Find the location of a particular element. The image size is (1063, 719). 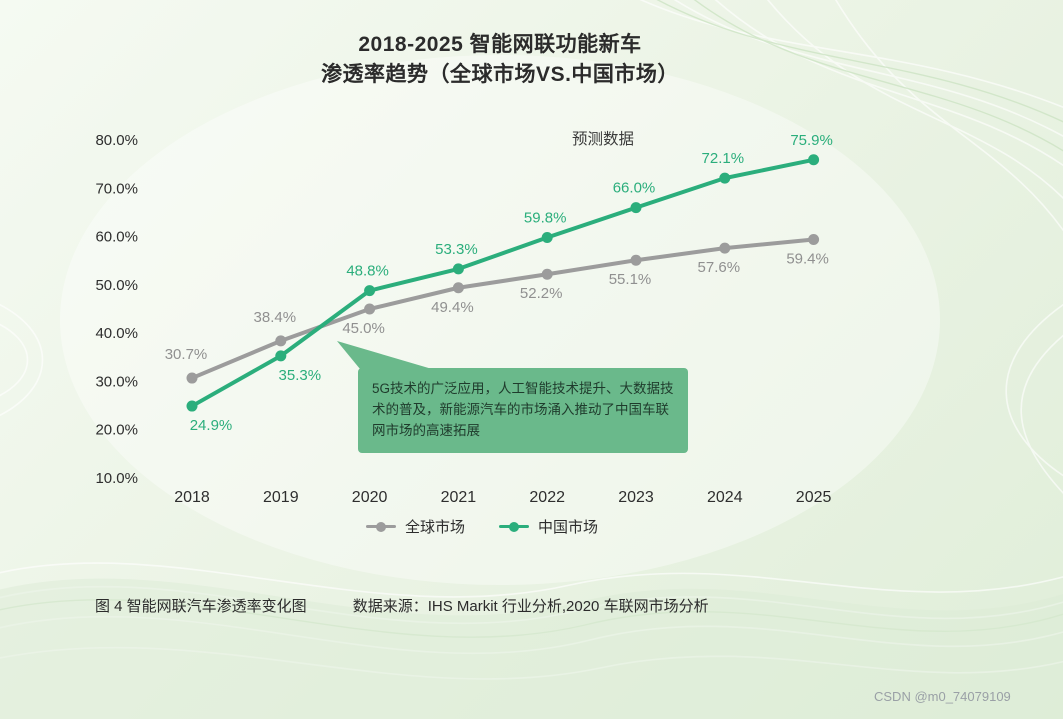

x-tick-label: 2023 is located at coordinates (636, 497).